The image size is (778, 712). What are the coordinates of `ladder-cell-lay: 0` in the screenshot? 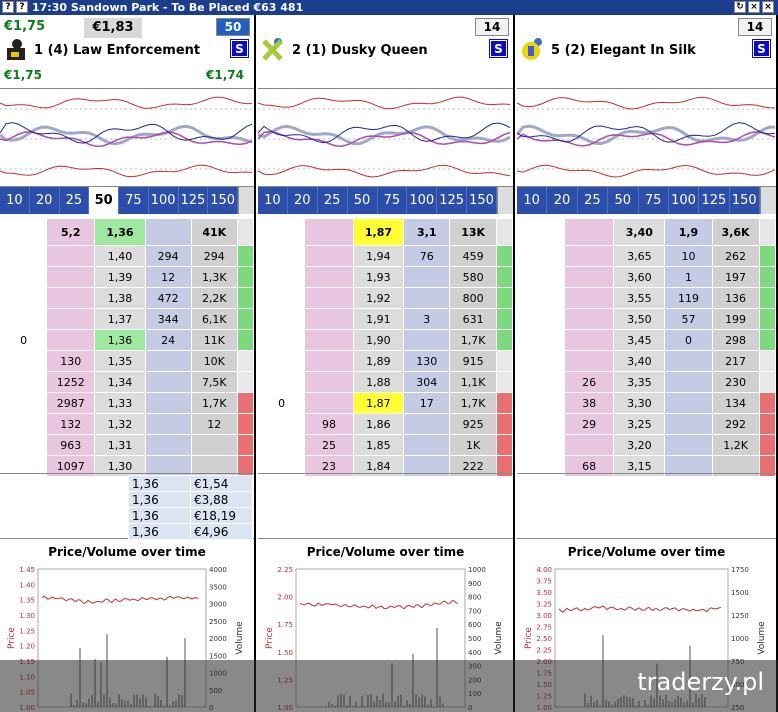 It's located at (688, 340).